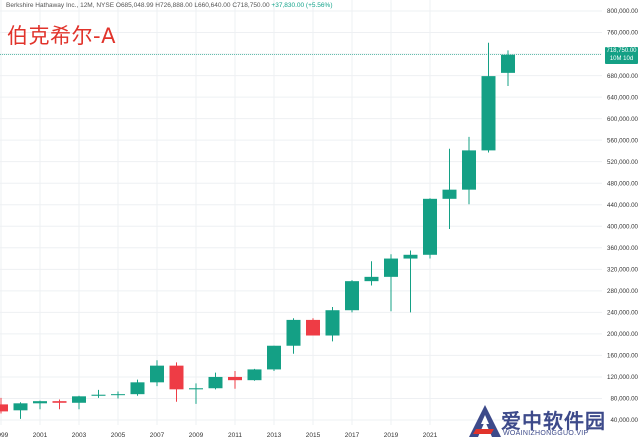 The height and width of the screenshot is (445, 640). I want to click on y-tick-label: 760,000.00, so click(623, 33).